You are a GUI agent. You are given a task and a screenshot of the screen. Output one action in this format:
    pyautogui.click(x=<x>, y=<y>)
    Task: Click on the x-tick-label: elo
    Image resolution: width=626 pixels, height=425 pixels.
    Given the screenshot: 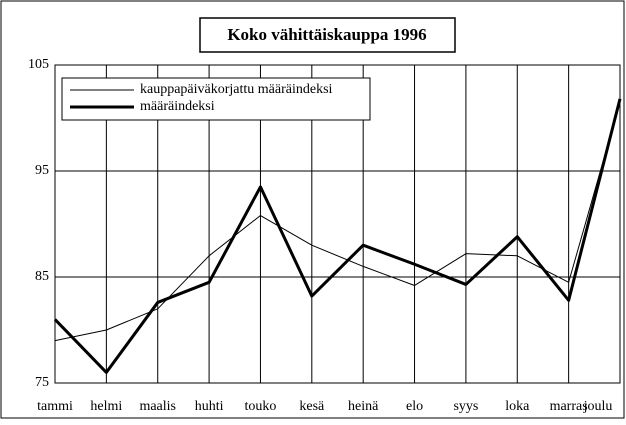 What is the action you would take?
    pyautogui.click(x=414, y=406)
    